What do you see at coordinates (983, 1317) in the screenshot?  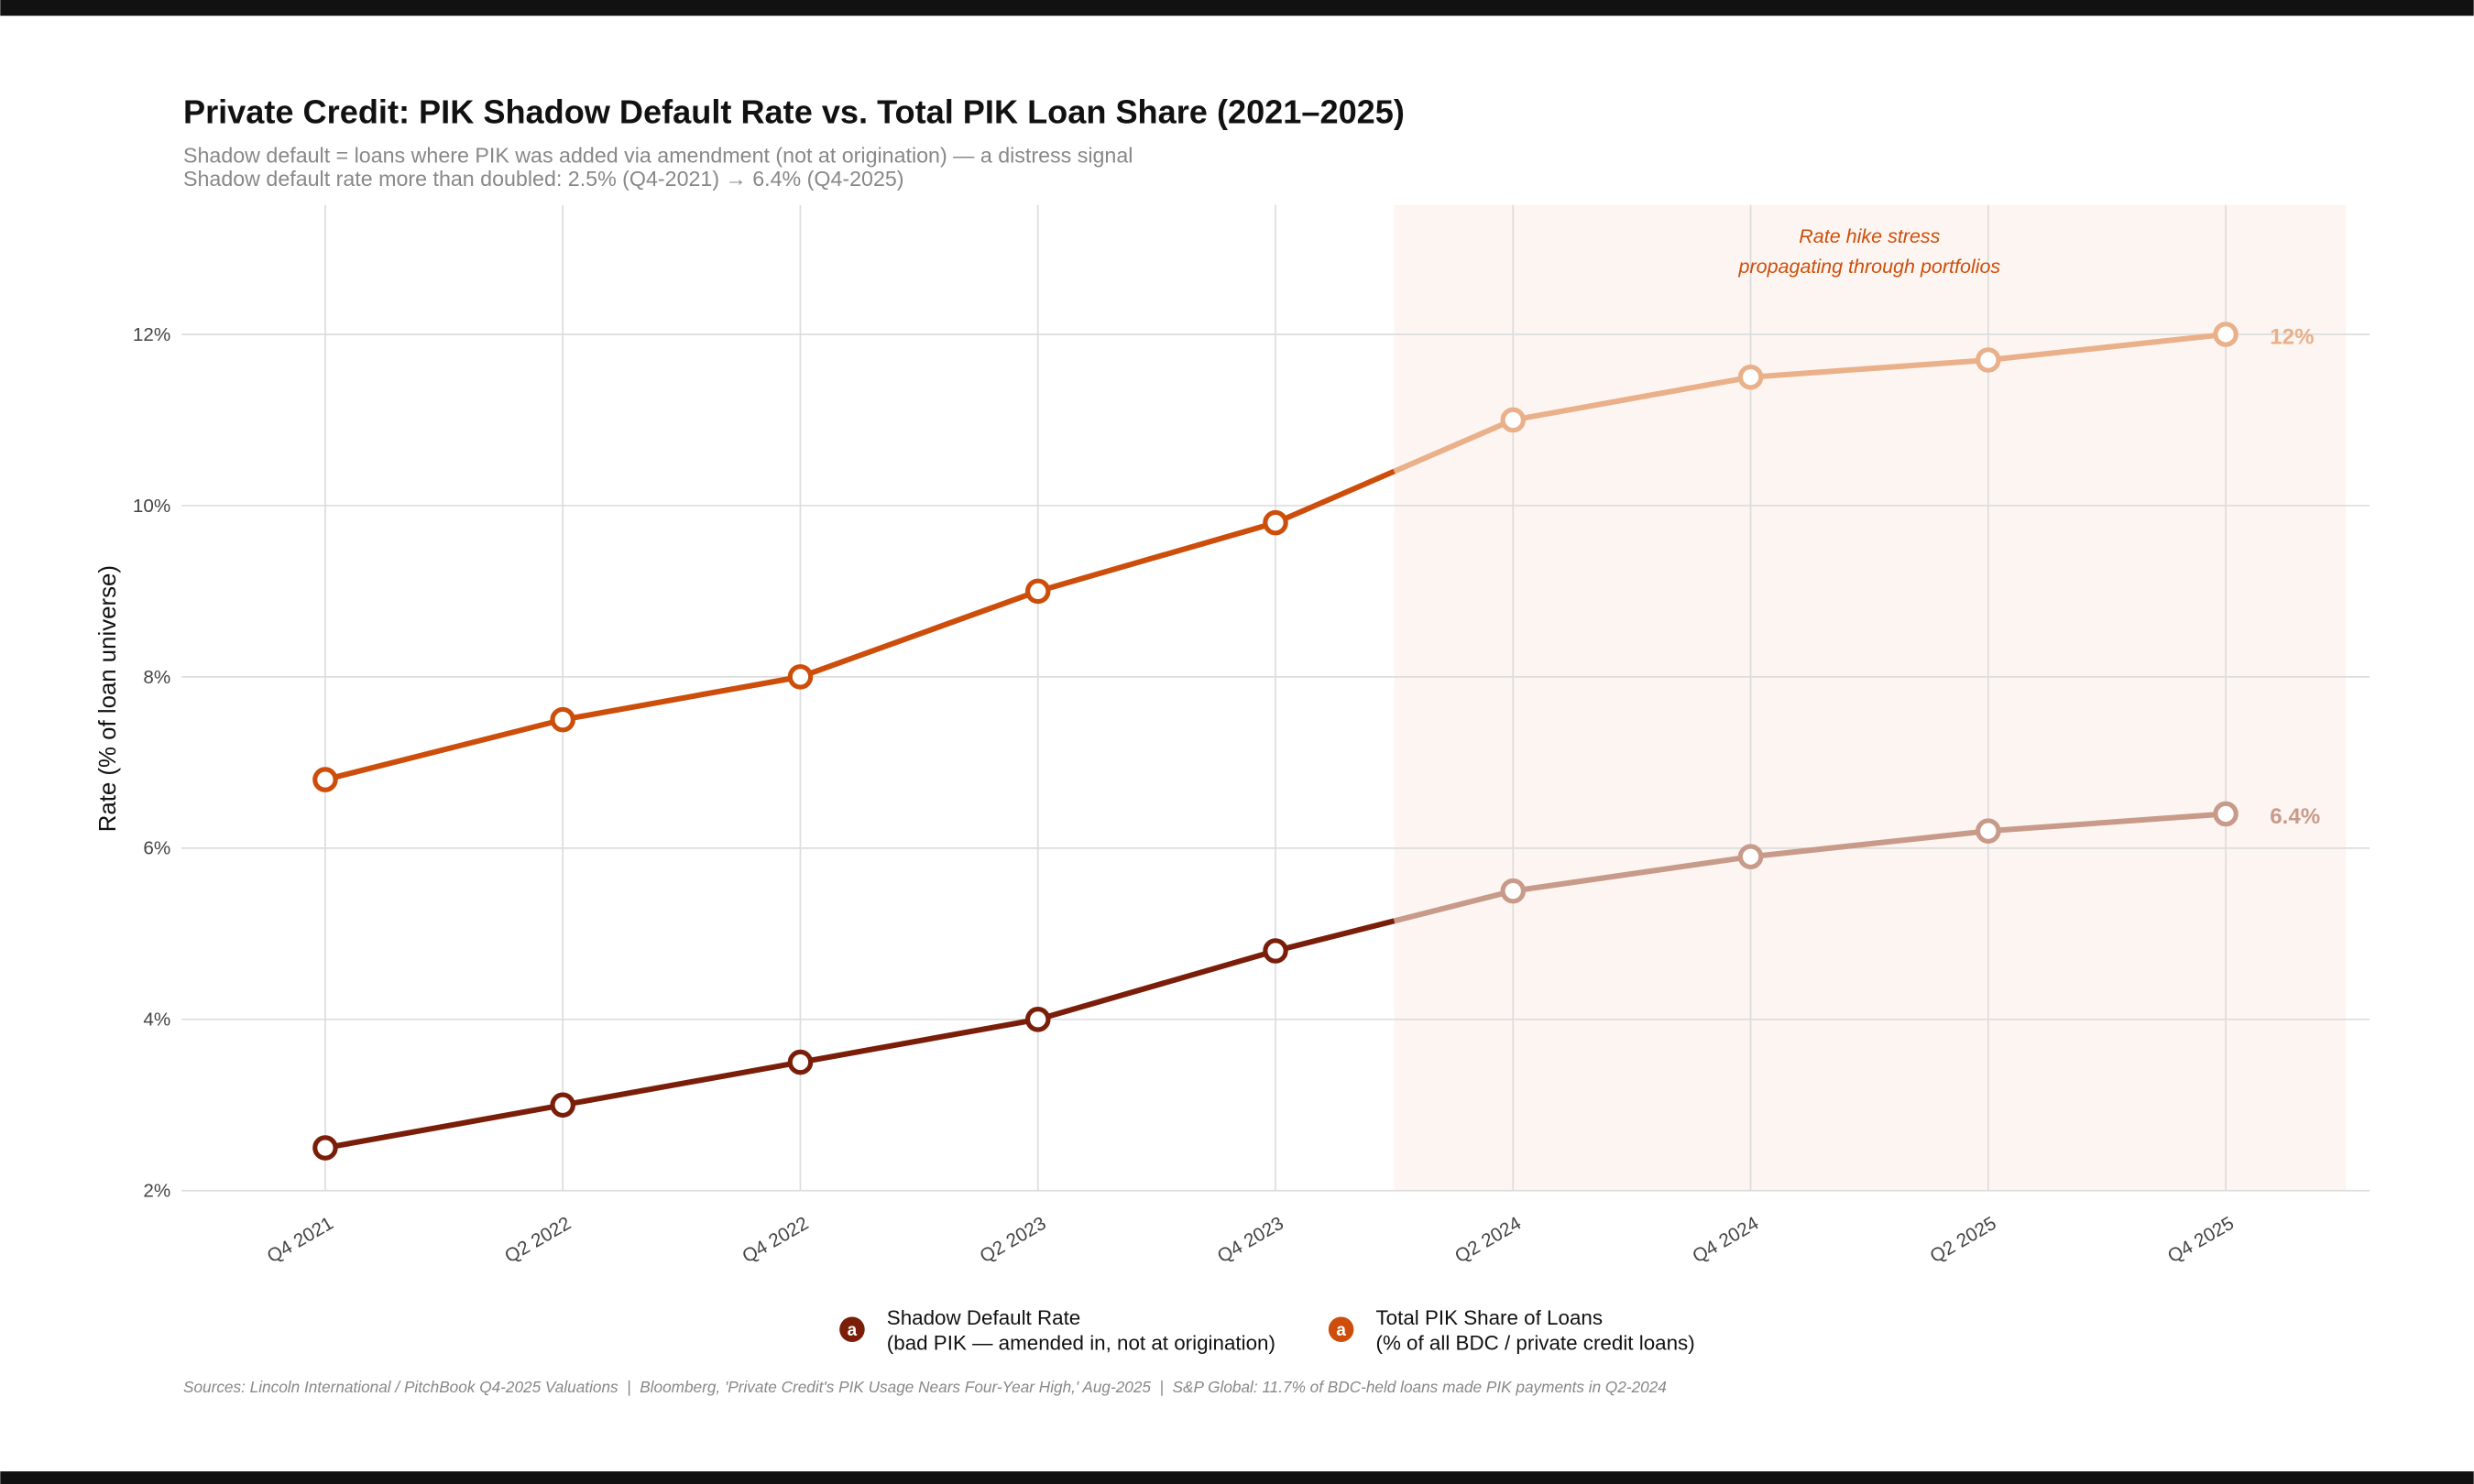 I see `legend-label-shadow-1: Shadow Default Rate` at bounding box center [983, 1317].